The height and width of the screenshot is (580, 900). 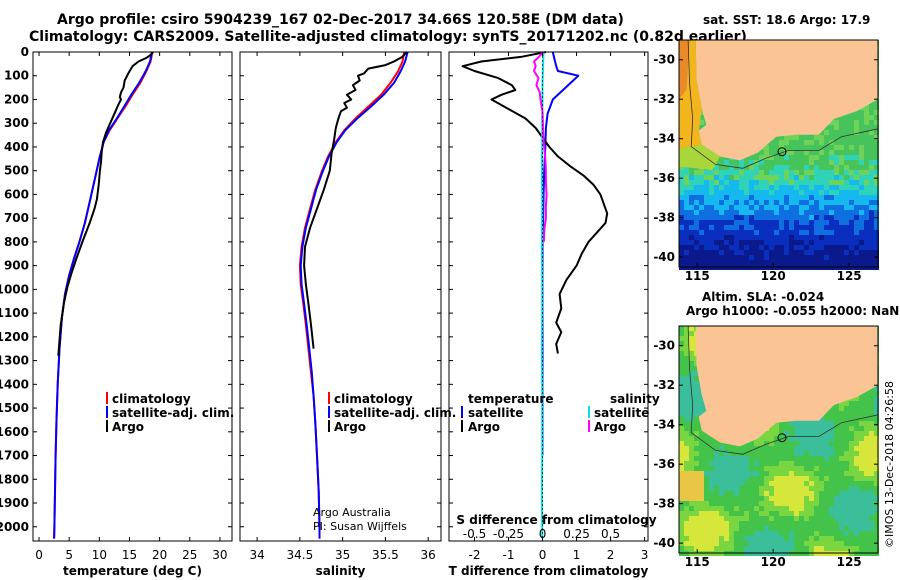 What do you see at coordinates (645, 555) in the screenshot?
I see `x-tick-label: 3` at bounding box center [645, 555].